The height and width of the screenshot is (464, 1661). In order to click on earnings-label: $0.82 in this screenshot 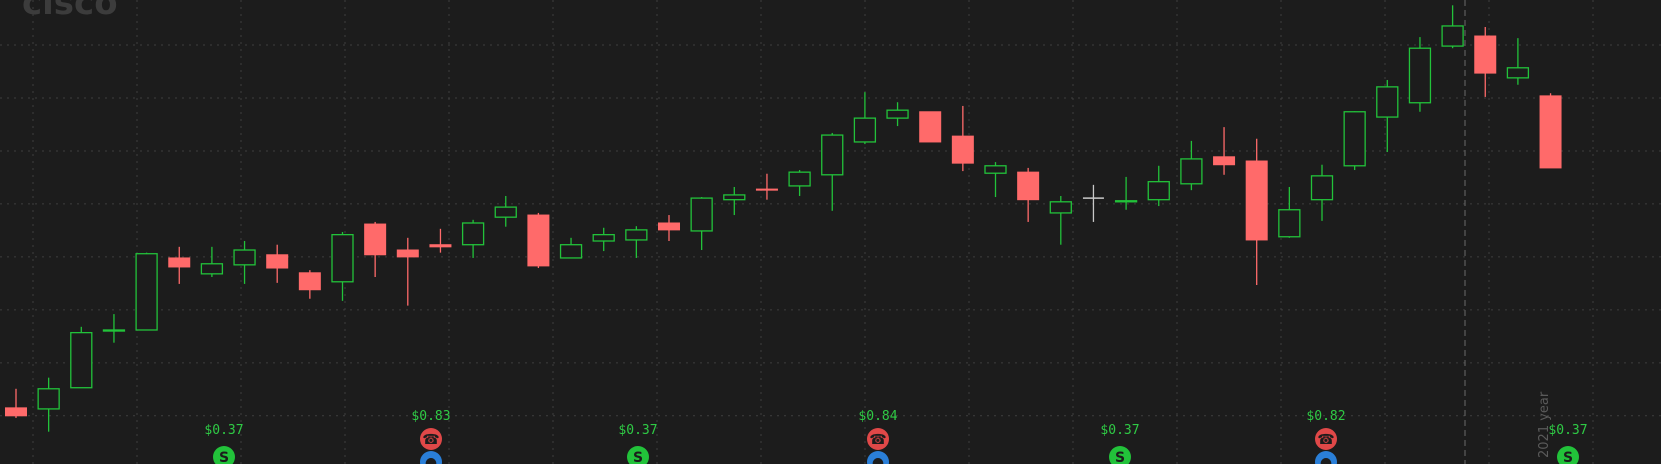, I will do `click(1325, 416)`.